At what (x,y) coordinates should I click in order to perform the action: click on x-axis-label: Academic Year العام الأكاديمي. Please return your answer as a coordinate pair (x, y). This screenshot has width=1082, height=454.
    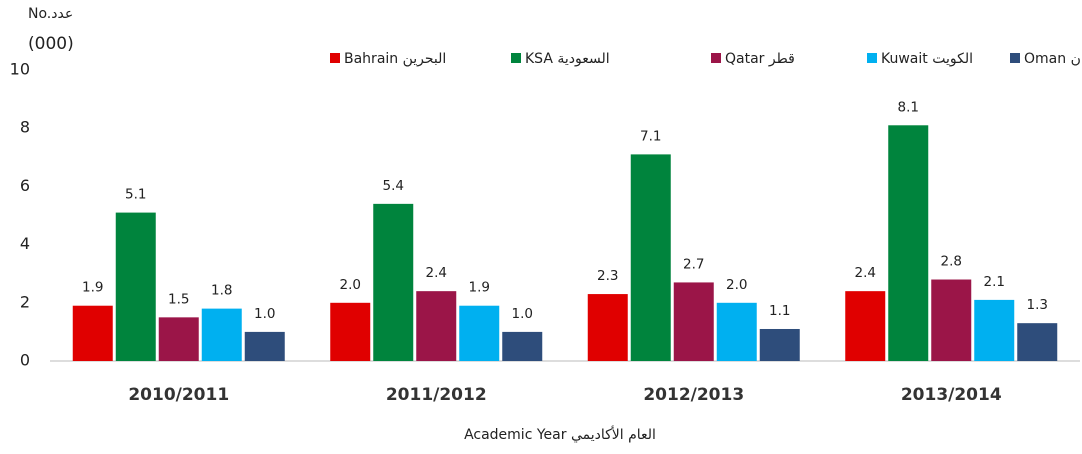
    Looking at the image, I should click on (560, 434).